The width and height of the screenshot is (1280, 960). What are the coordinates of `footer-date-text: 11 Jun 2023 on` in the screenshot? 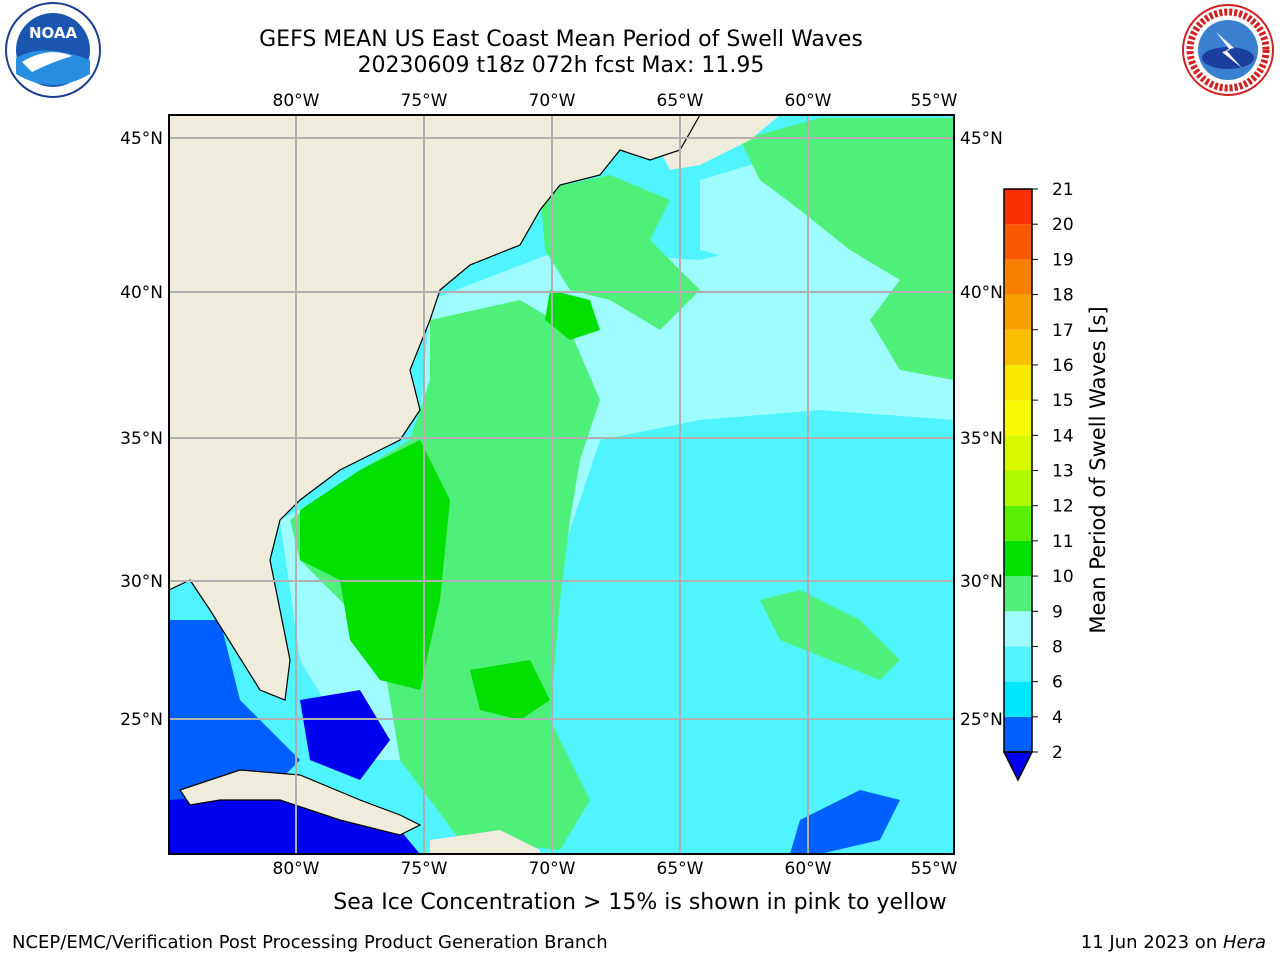 It's located at (1151, 942).